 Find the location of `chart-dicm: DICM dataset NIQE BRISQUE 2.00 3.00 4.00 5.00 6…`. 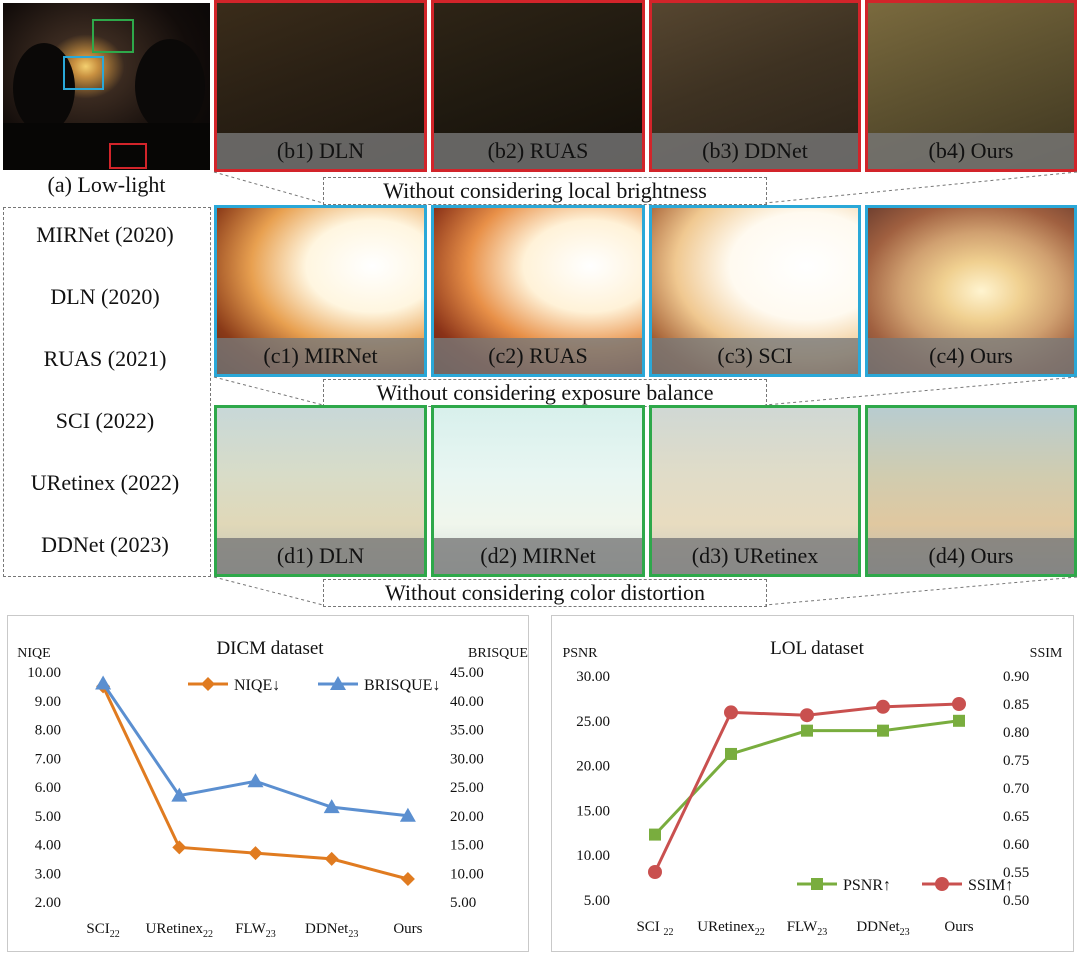

chart-dicm: DICM dataset NIQE BRISQUE 2.00 3.00 4.00 5.00 6… is located at coordinates (272, 789).